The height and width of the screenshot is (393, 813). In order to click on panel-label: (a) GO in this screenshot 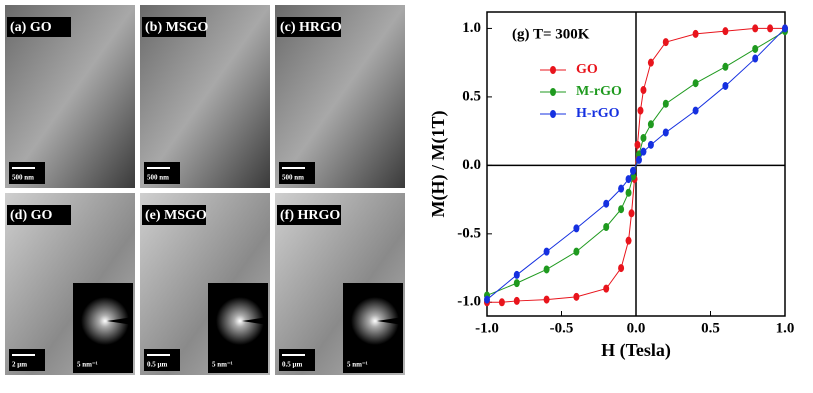, I will do `click(31, 27)`.